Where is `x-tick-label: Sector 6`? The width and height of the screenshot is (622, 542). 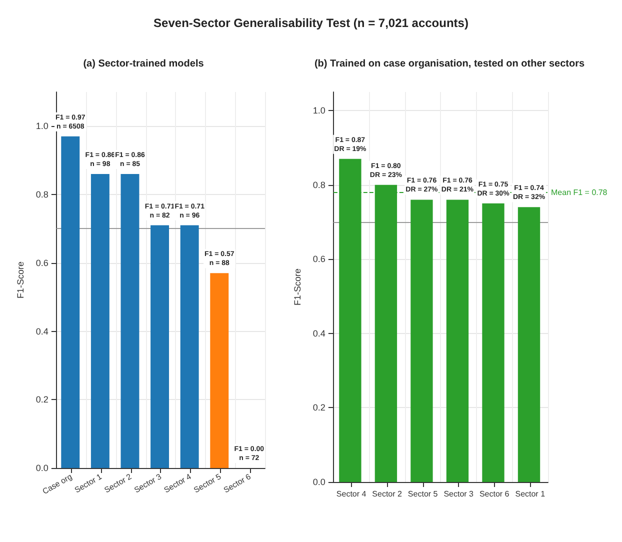 x-tick-label: Sector 6 is located at coordinates (494, 494).